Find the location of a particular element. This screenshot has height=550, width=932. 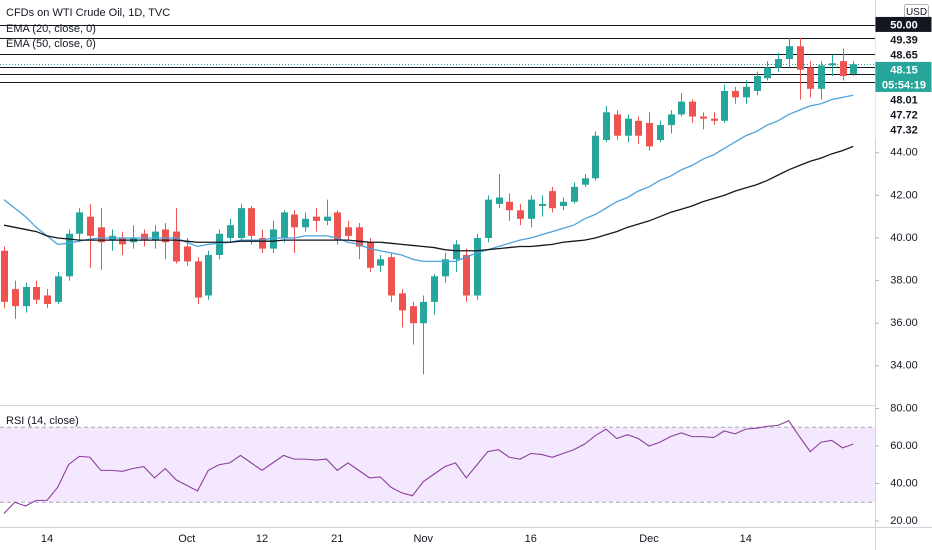

price-label: 47.72 is located at coordinates (904, 115).